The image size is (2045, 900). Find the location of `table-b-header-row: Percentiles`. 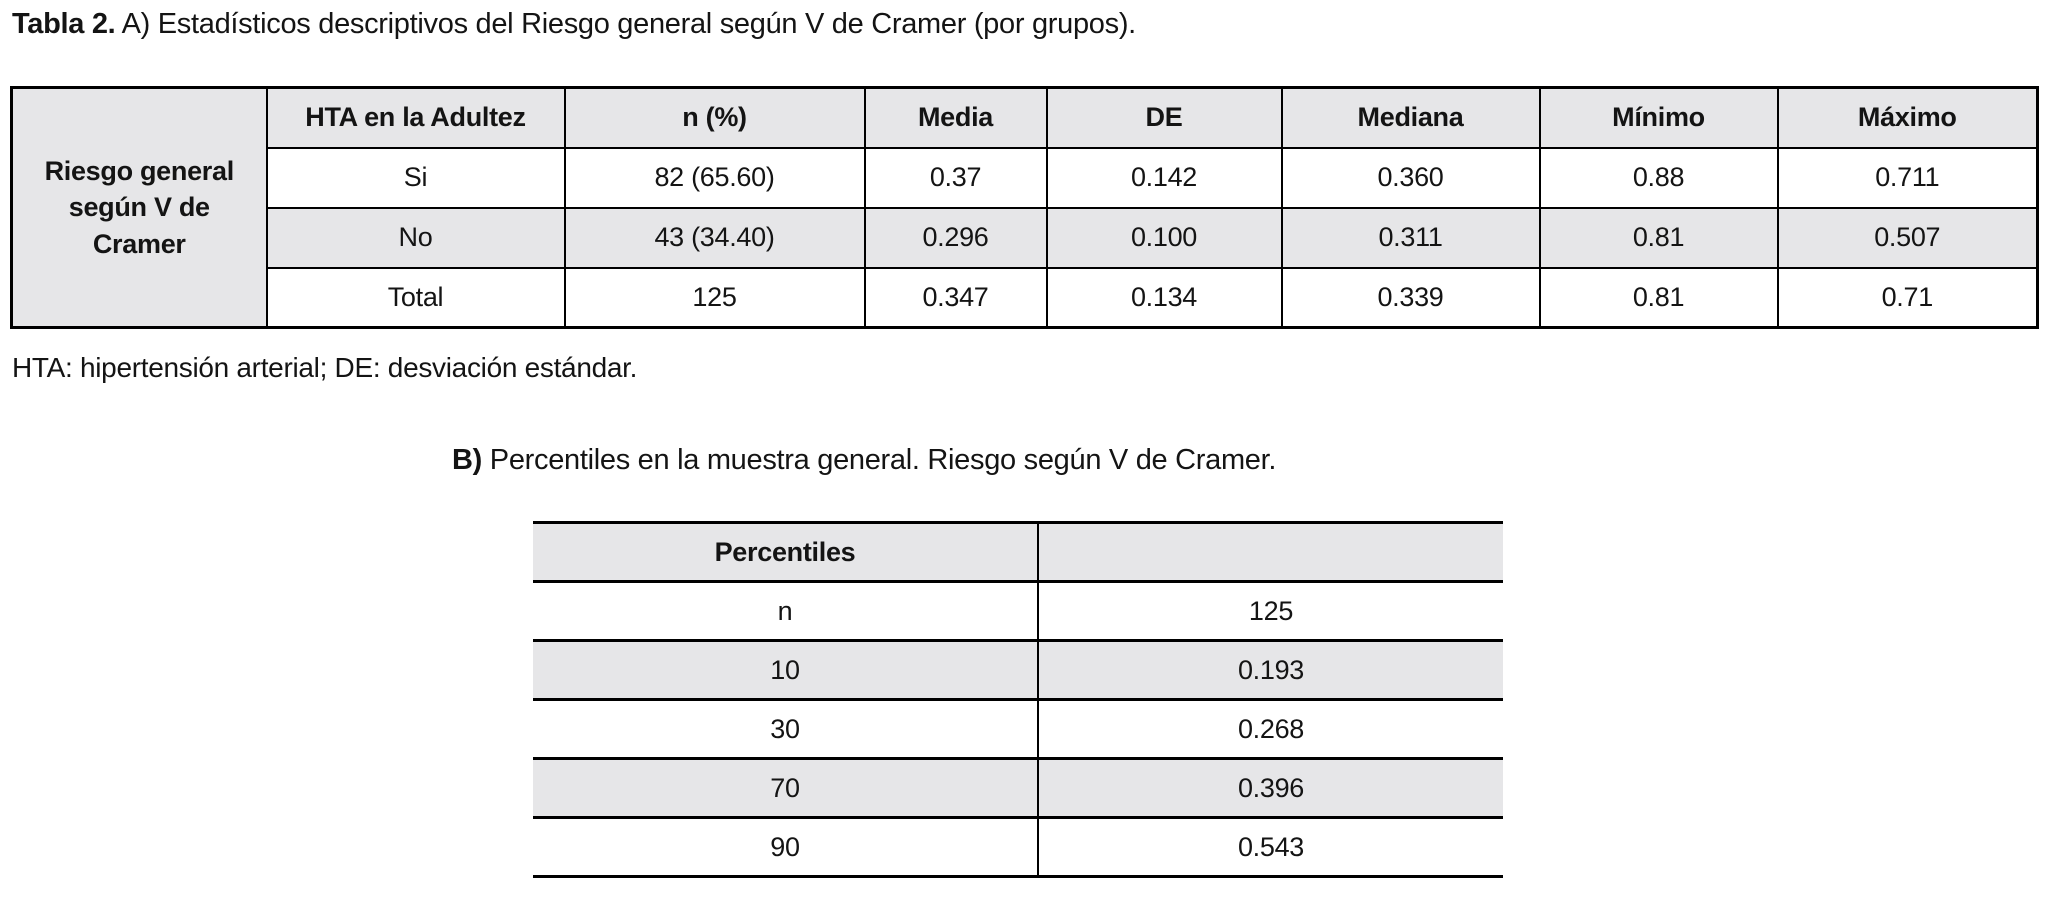

table-b-header-row: Percentiles is located at coordinates (1018, 552).